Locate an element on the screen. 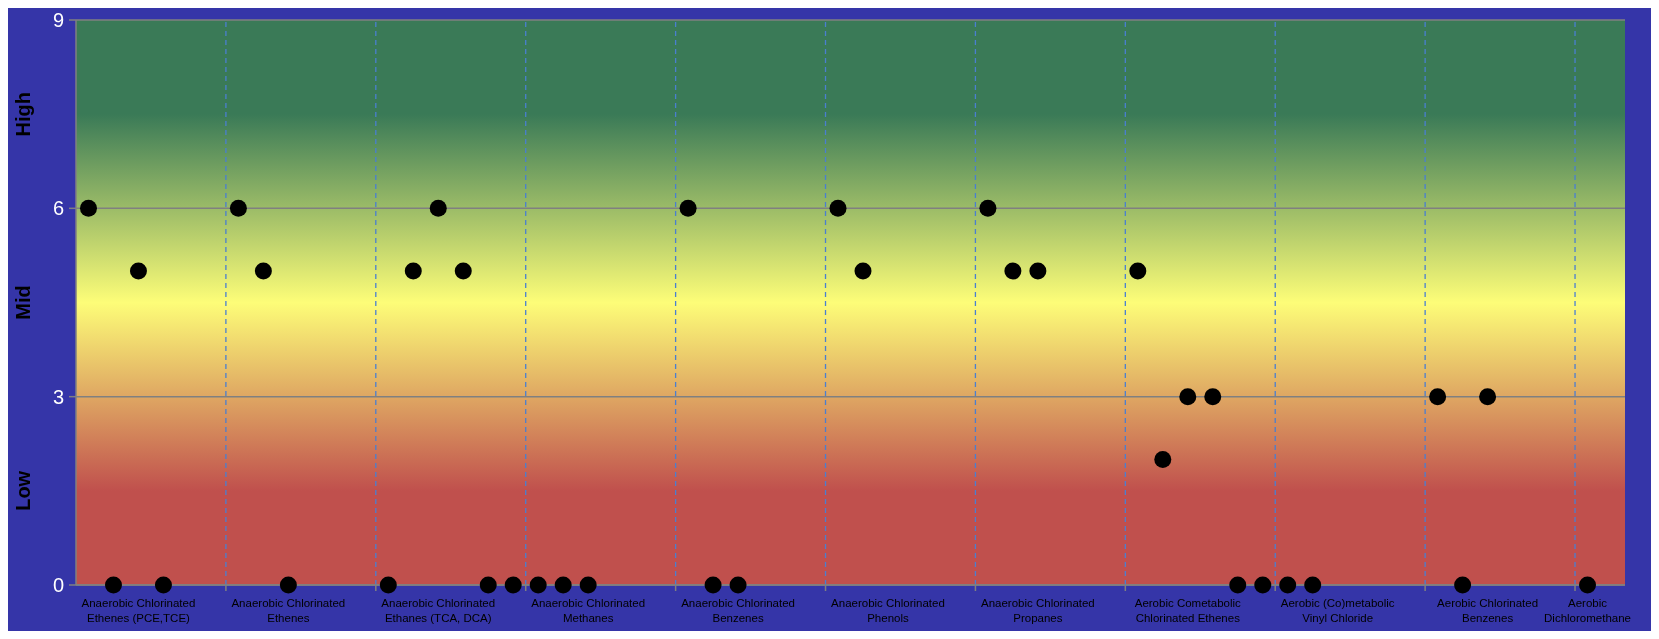 The height and width of the screenshot is (639, 1659). x-tick-label: Anaerobic Chlorinated Ethenes is located at coordinates (288, 610).